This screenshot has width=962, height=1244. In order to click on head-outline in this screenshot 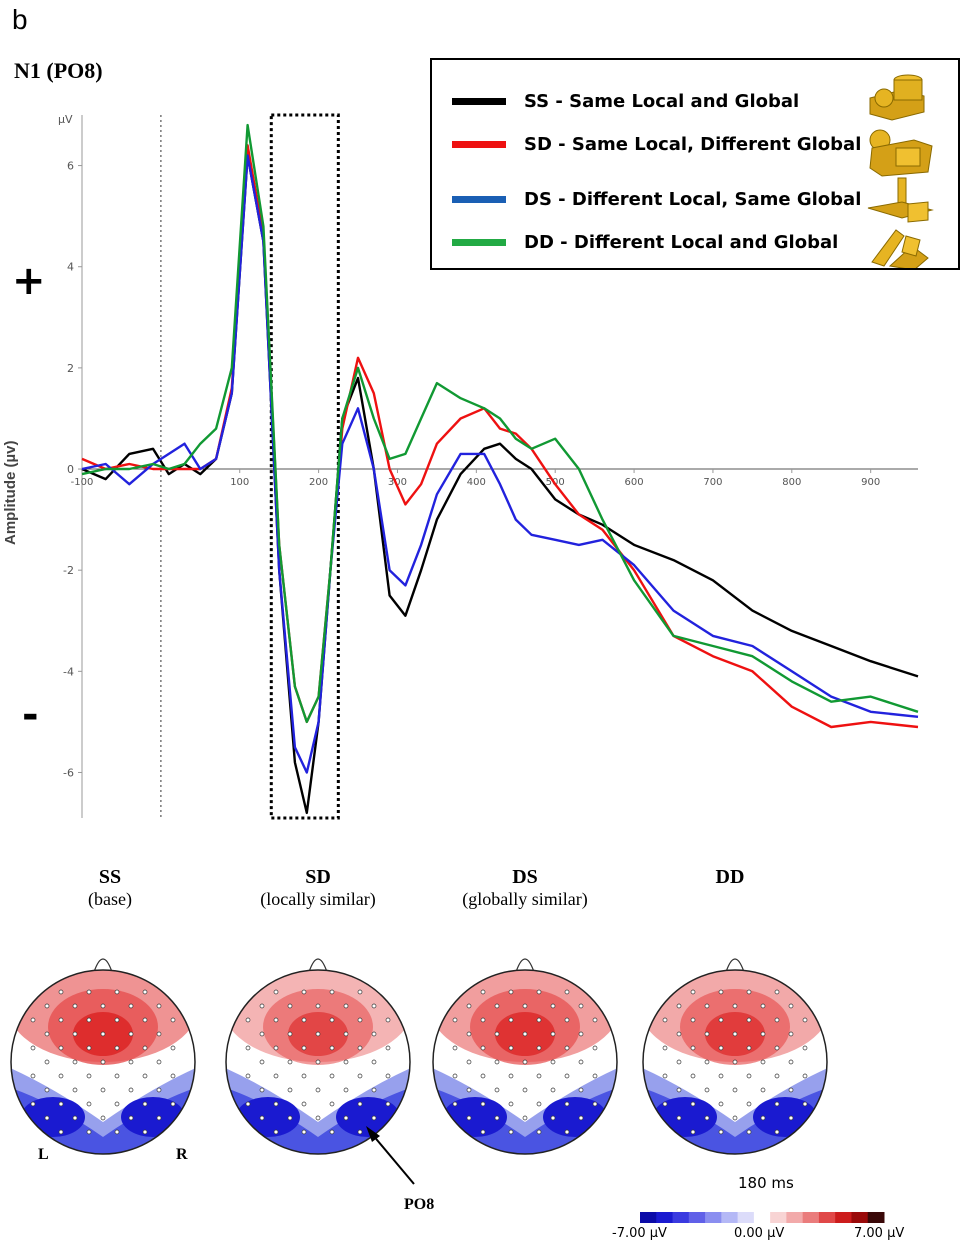, I will do `click(318, 1062)`.